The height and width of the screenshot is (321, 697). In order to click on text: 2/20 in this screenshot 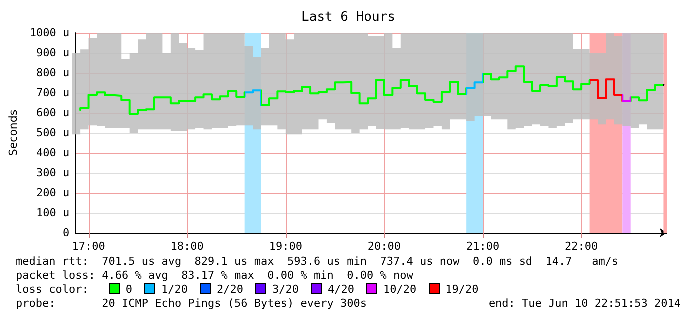, I will do `click(230, 289)`.